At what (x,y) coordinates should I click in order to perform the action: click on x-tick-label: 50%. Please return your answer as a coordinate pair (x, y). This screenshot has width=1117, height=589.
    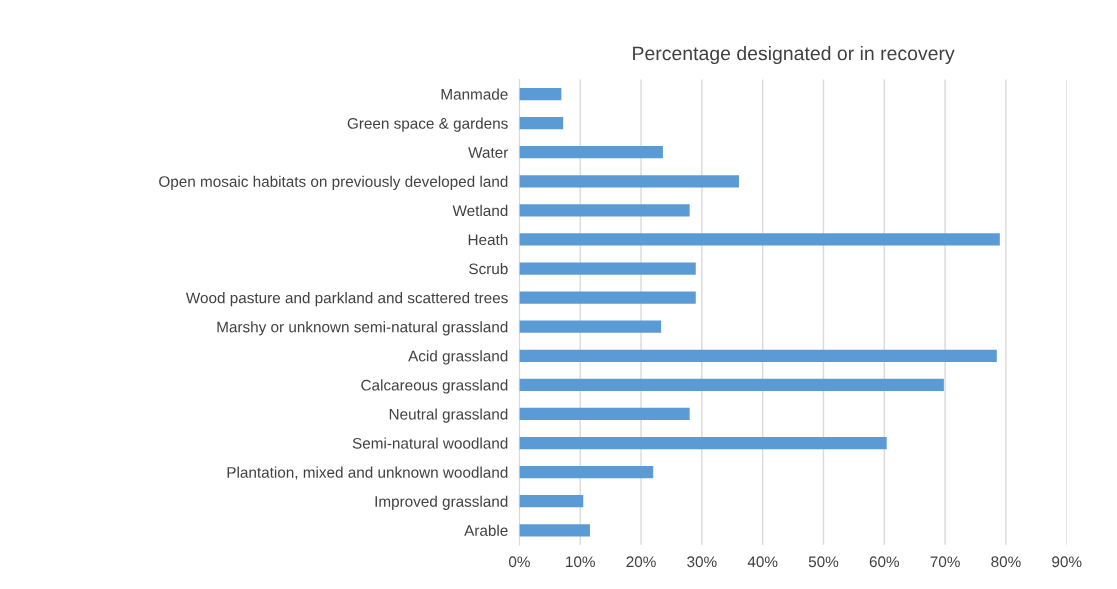
    Looking at the image, I should click on (823, 562).